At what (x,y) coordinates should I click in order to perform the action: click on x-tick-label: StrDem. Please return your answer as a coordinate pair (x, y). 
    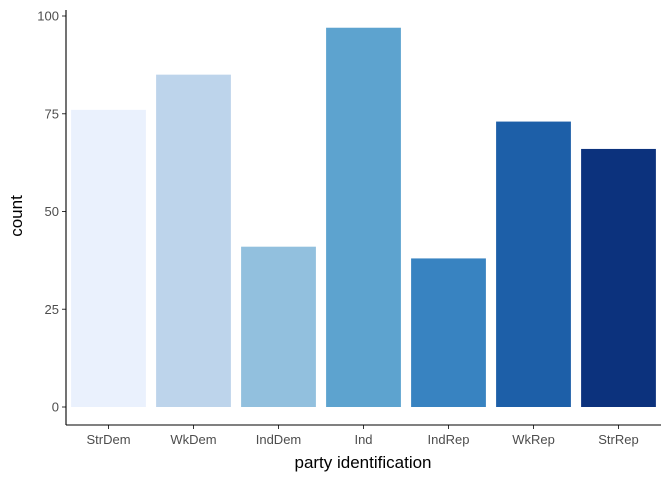
    Looking at the image, I should click on (108, 439).